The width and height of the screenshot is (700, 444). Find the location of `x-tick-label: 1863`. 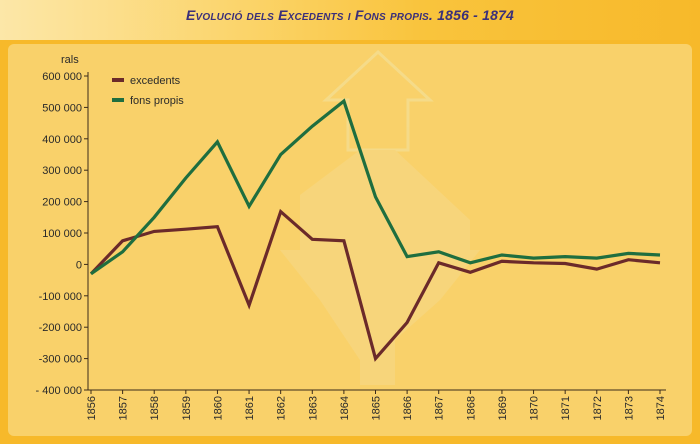

x-tick-label: 1863 is located at coordinates (313, 408).